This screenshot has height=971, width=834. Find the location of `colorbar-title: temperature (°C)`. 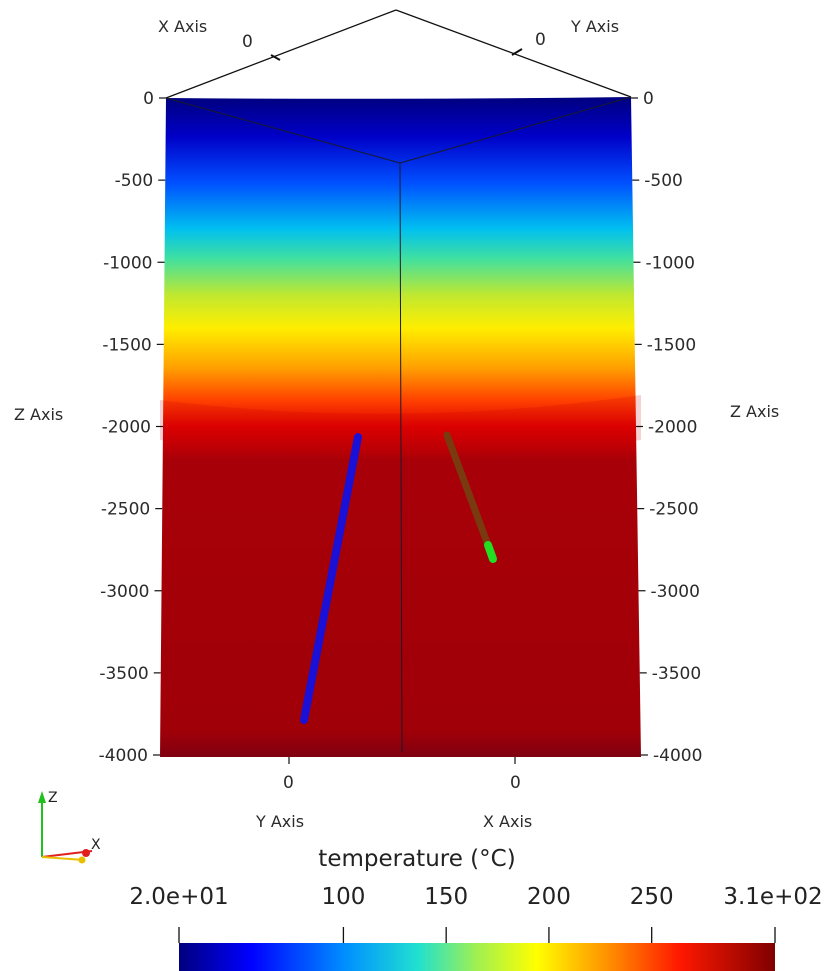

colorbar-title: temperature (°C) is located at coordinates (417, 859).